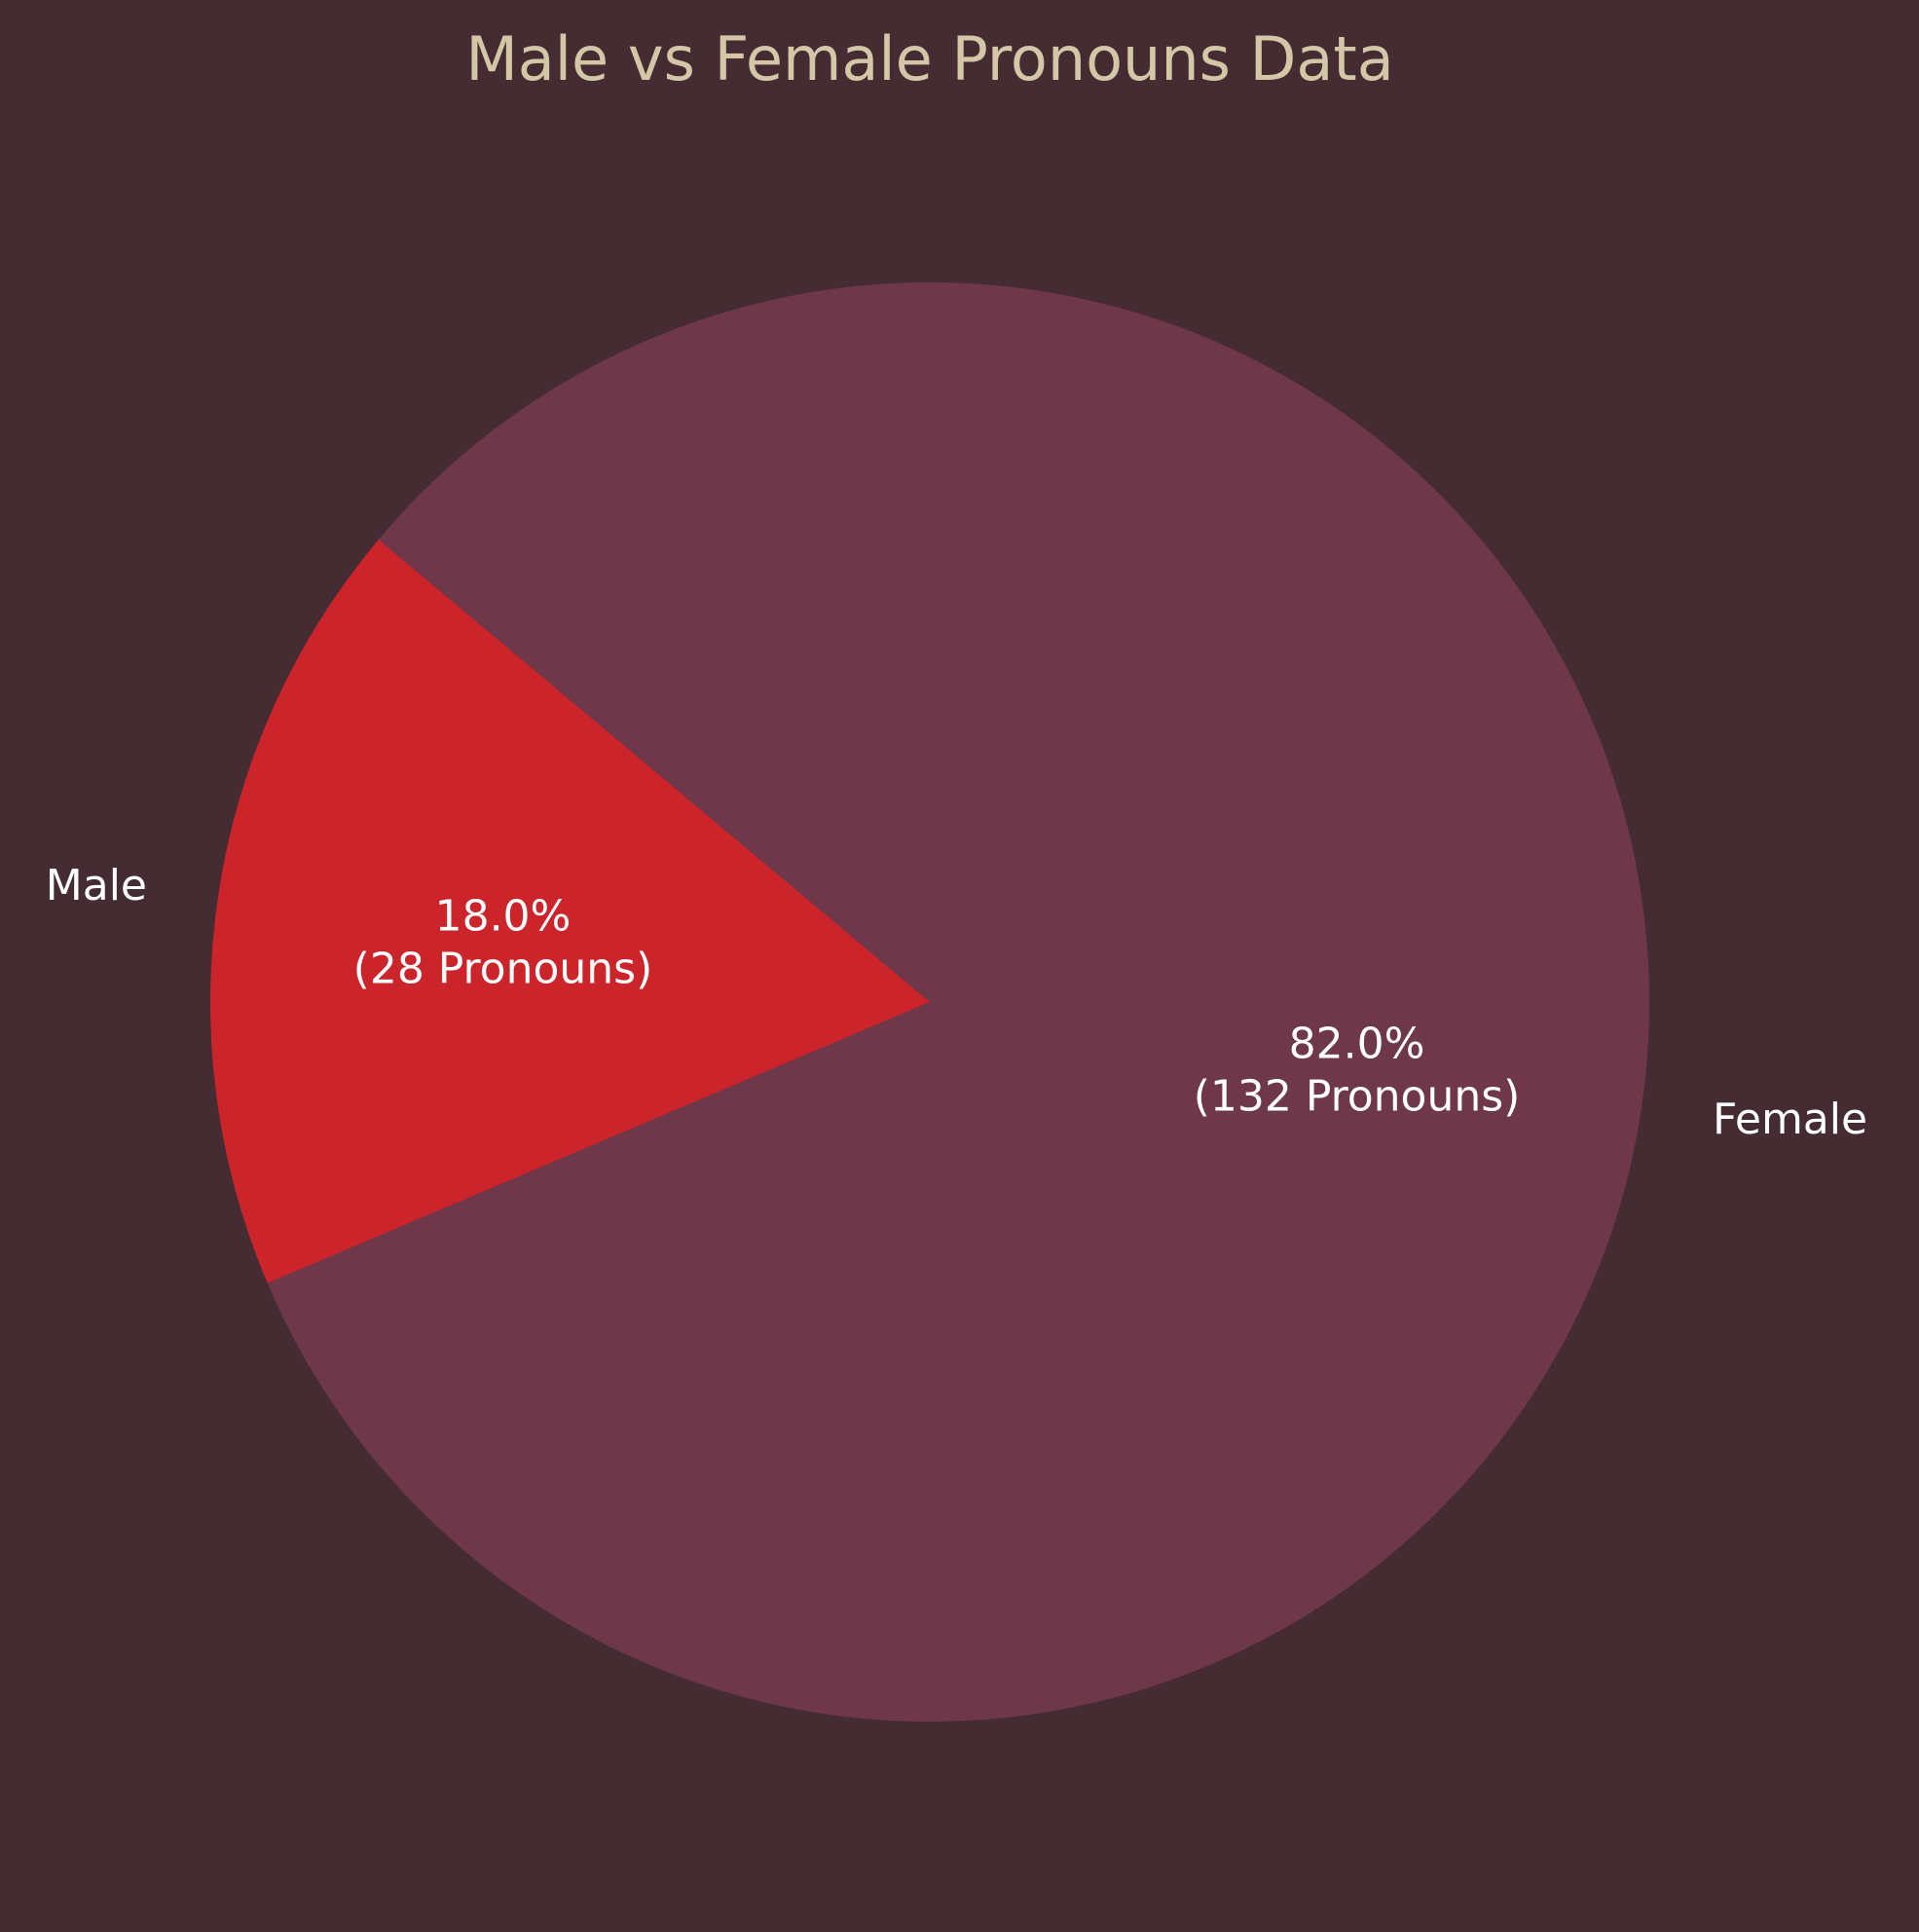 The image size is (1919, 1932). Describe the element at coordinates (1790, 1119) in the screenshot. I see `slice-label-female: Female` at that location.